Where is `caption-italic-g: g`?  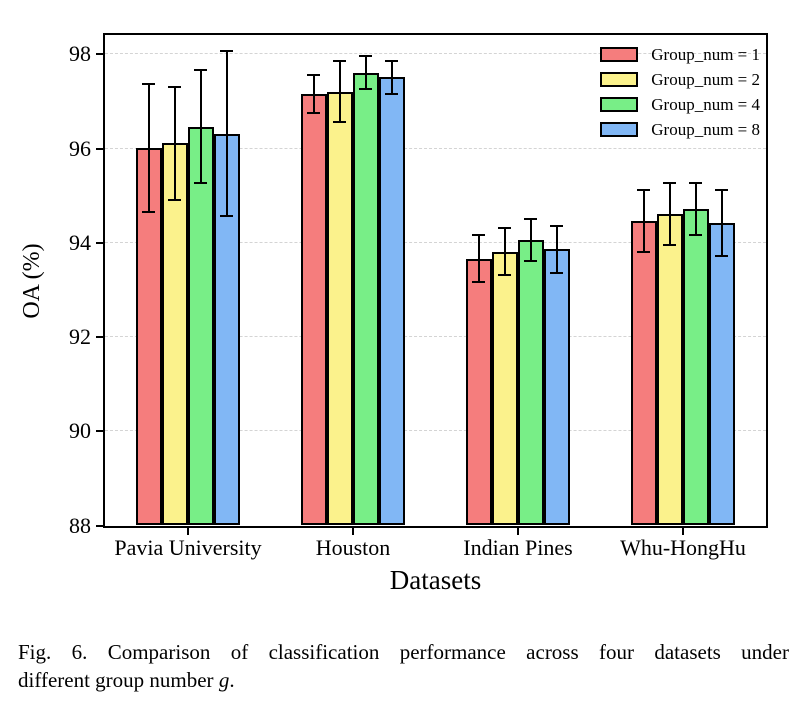
caption-italic-g: g is located at coordinates (224, 679).